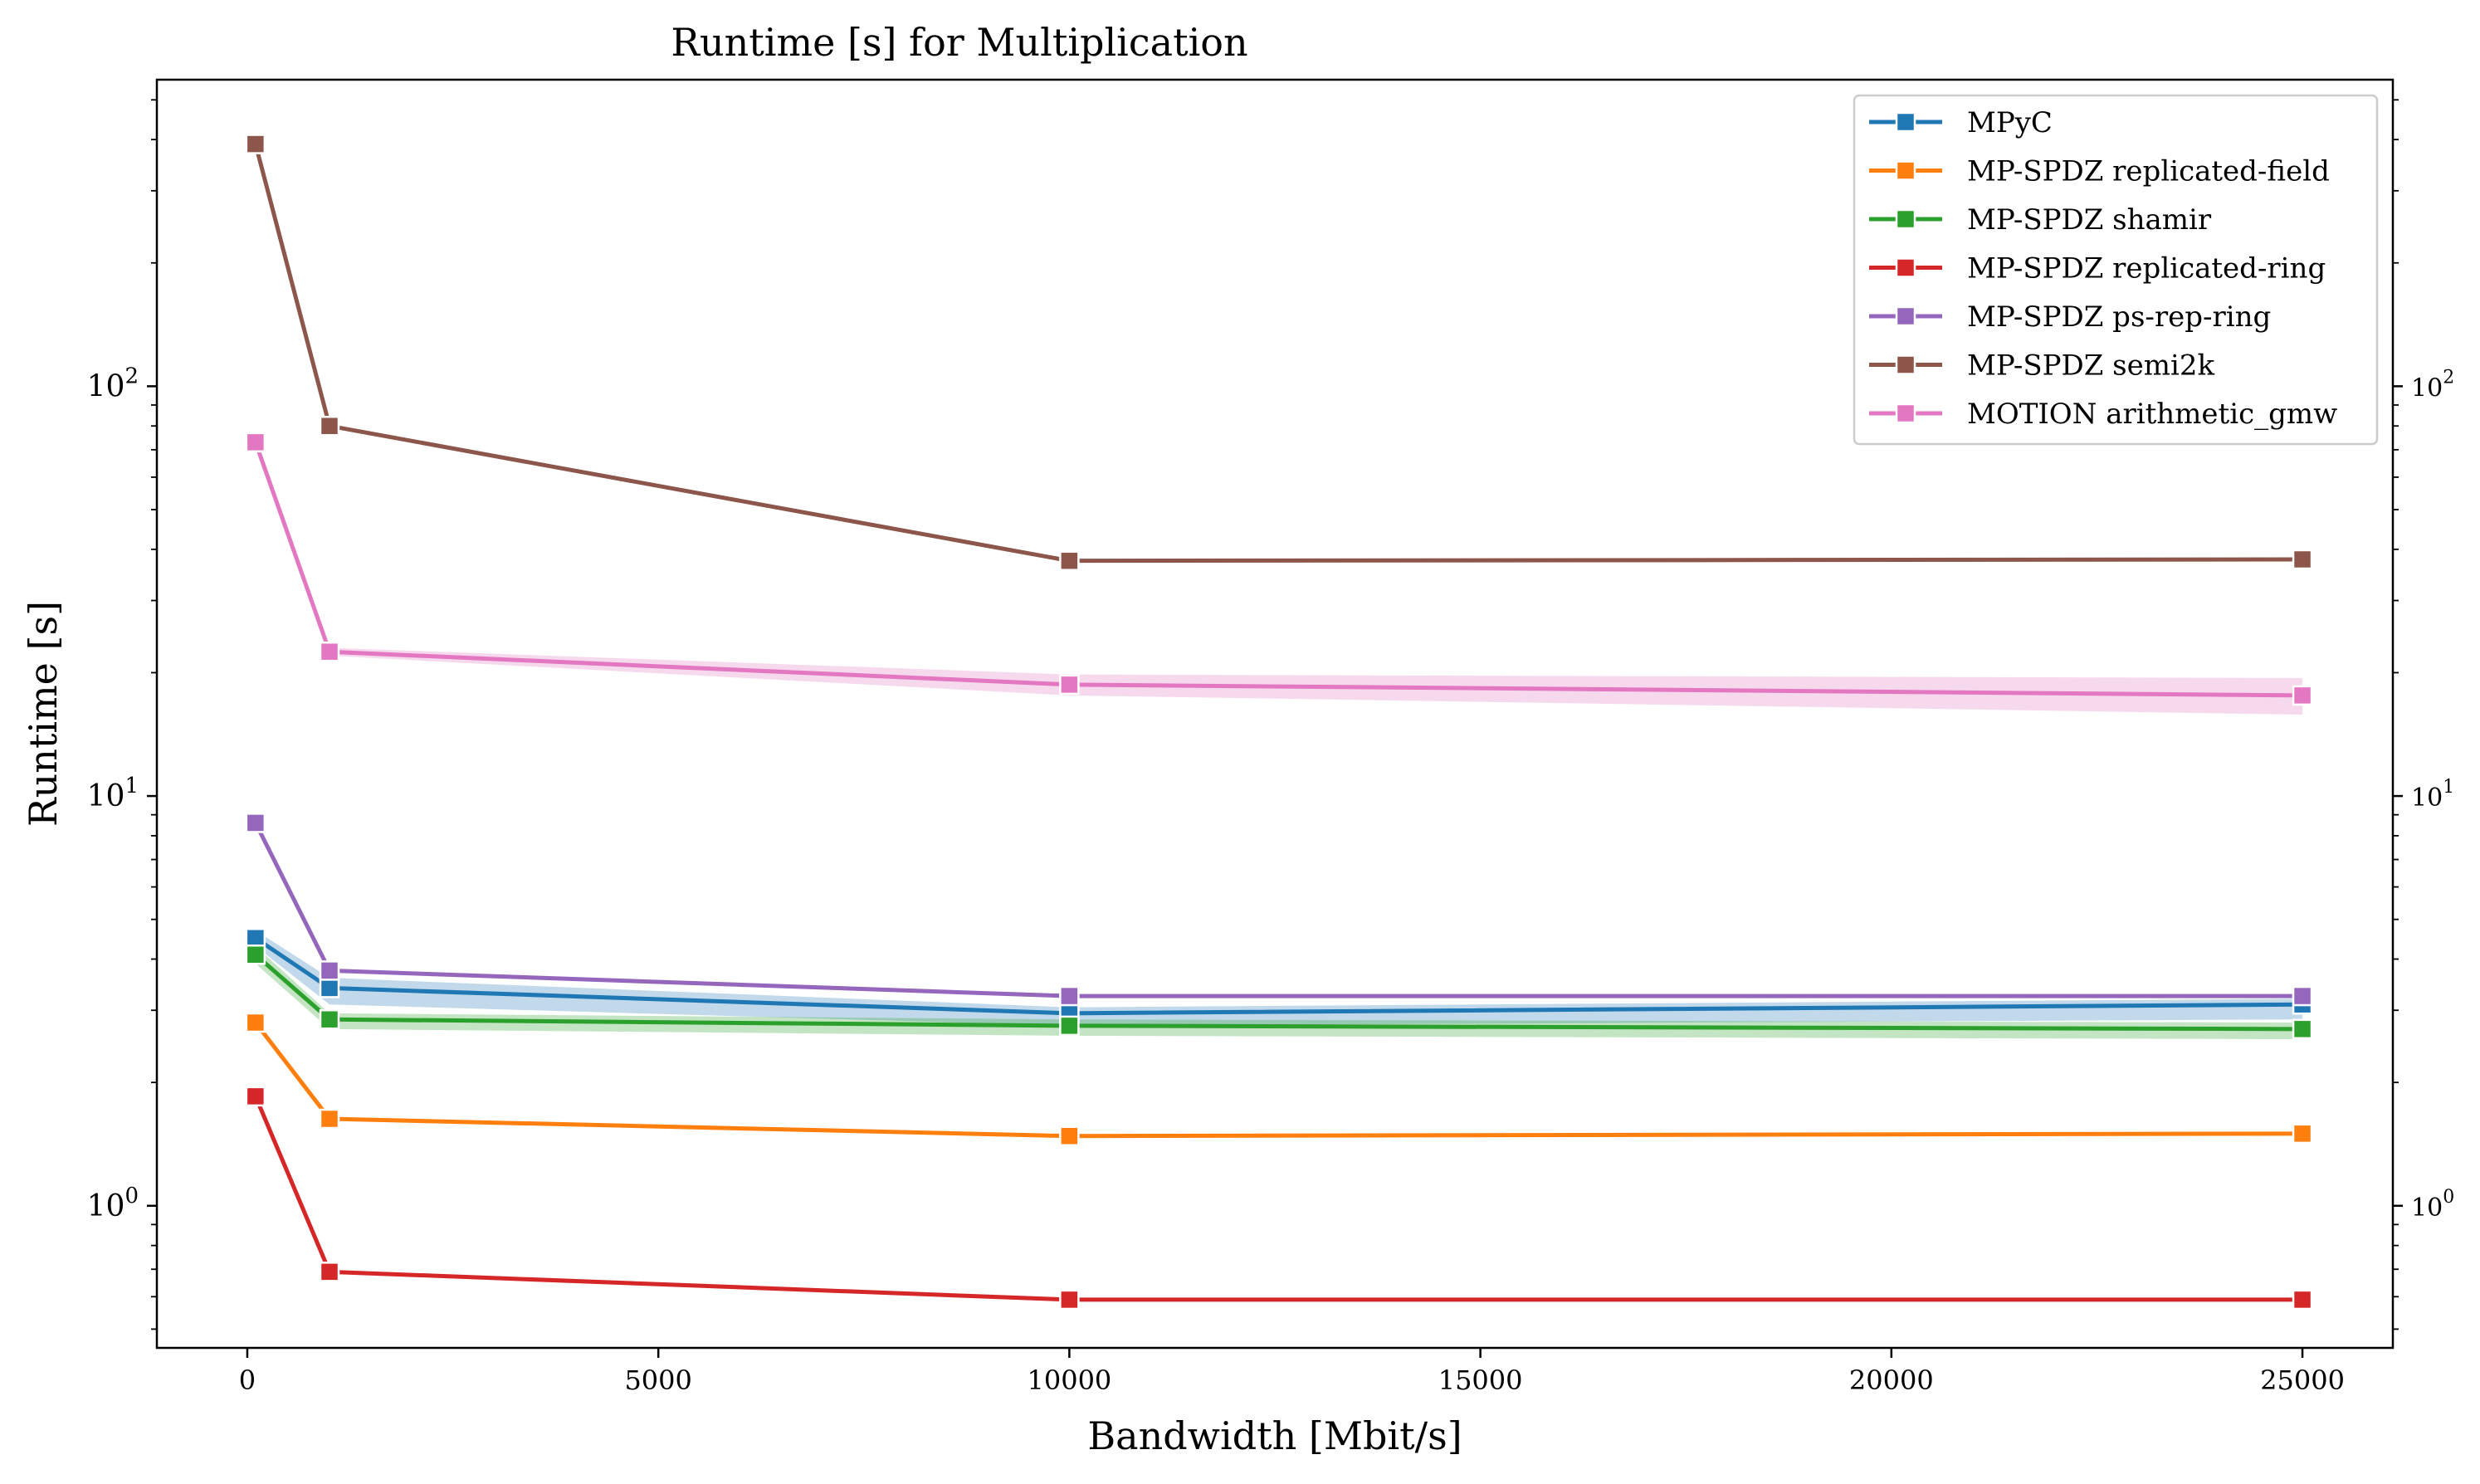  I want to click on legend-item: MPyC, so click(1961, 122).